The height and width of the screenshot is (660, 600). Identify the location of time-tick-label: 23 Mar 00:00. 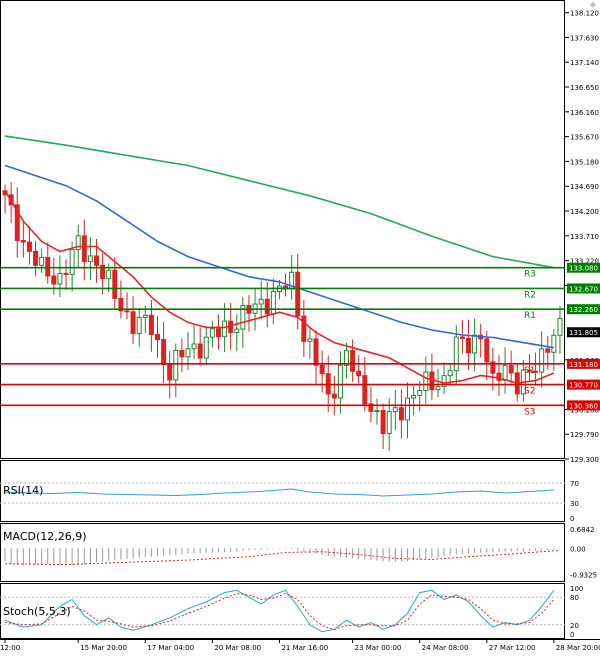
(378, 648).